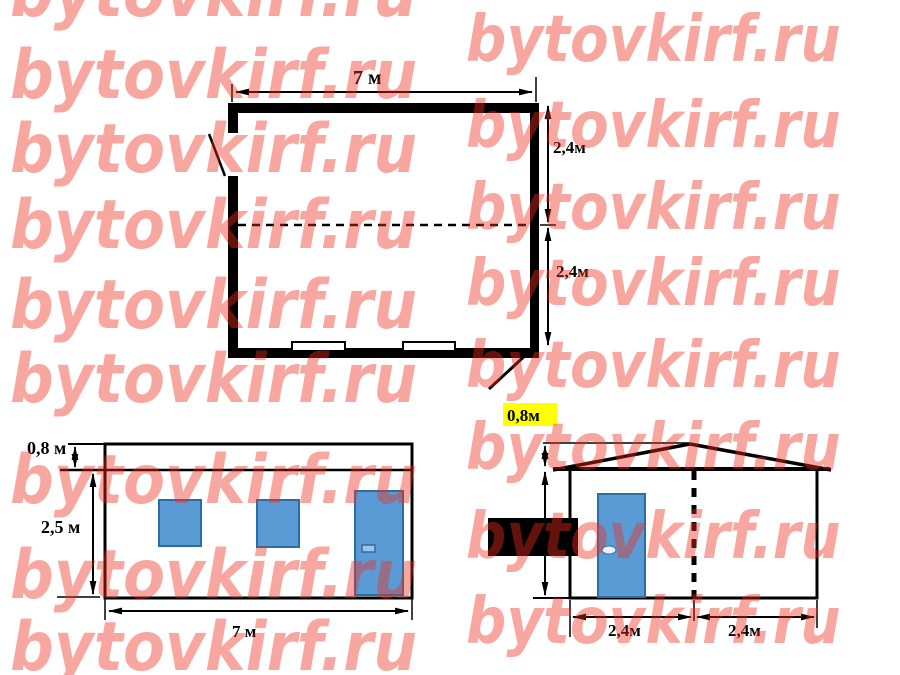 This screenshot has height=675, width=900. What do you see at coordinates (379, 543) in the screenshot?
I see `side-door` at bounding box center [379, 543].